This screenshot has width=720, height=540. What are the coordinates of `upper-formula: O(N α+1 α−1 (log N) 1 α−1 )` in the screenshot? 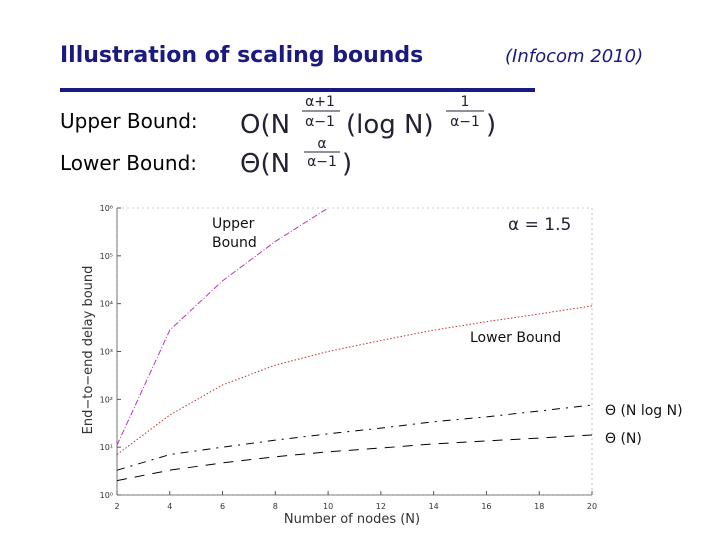 It's located at (368, 117).